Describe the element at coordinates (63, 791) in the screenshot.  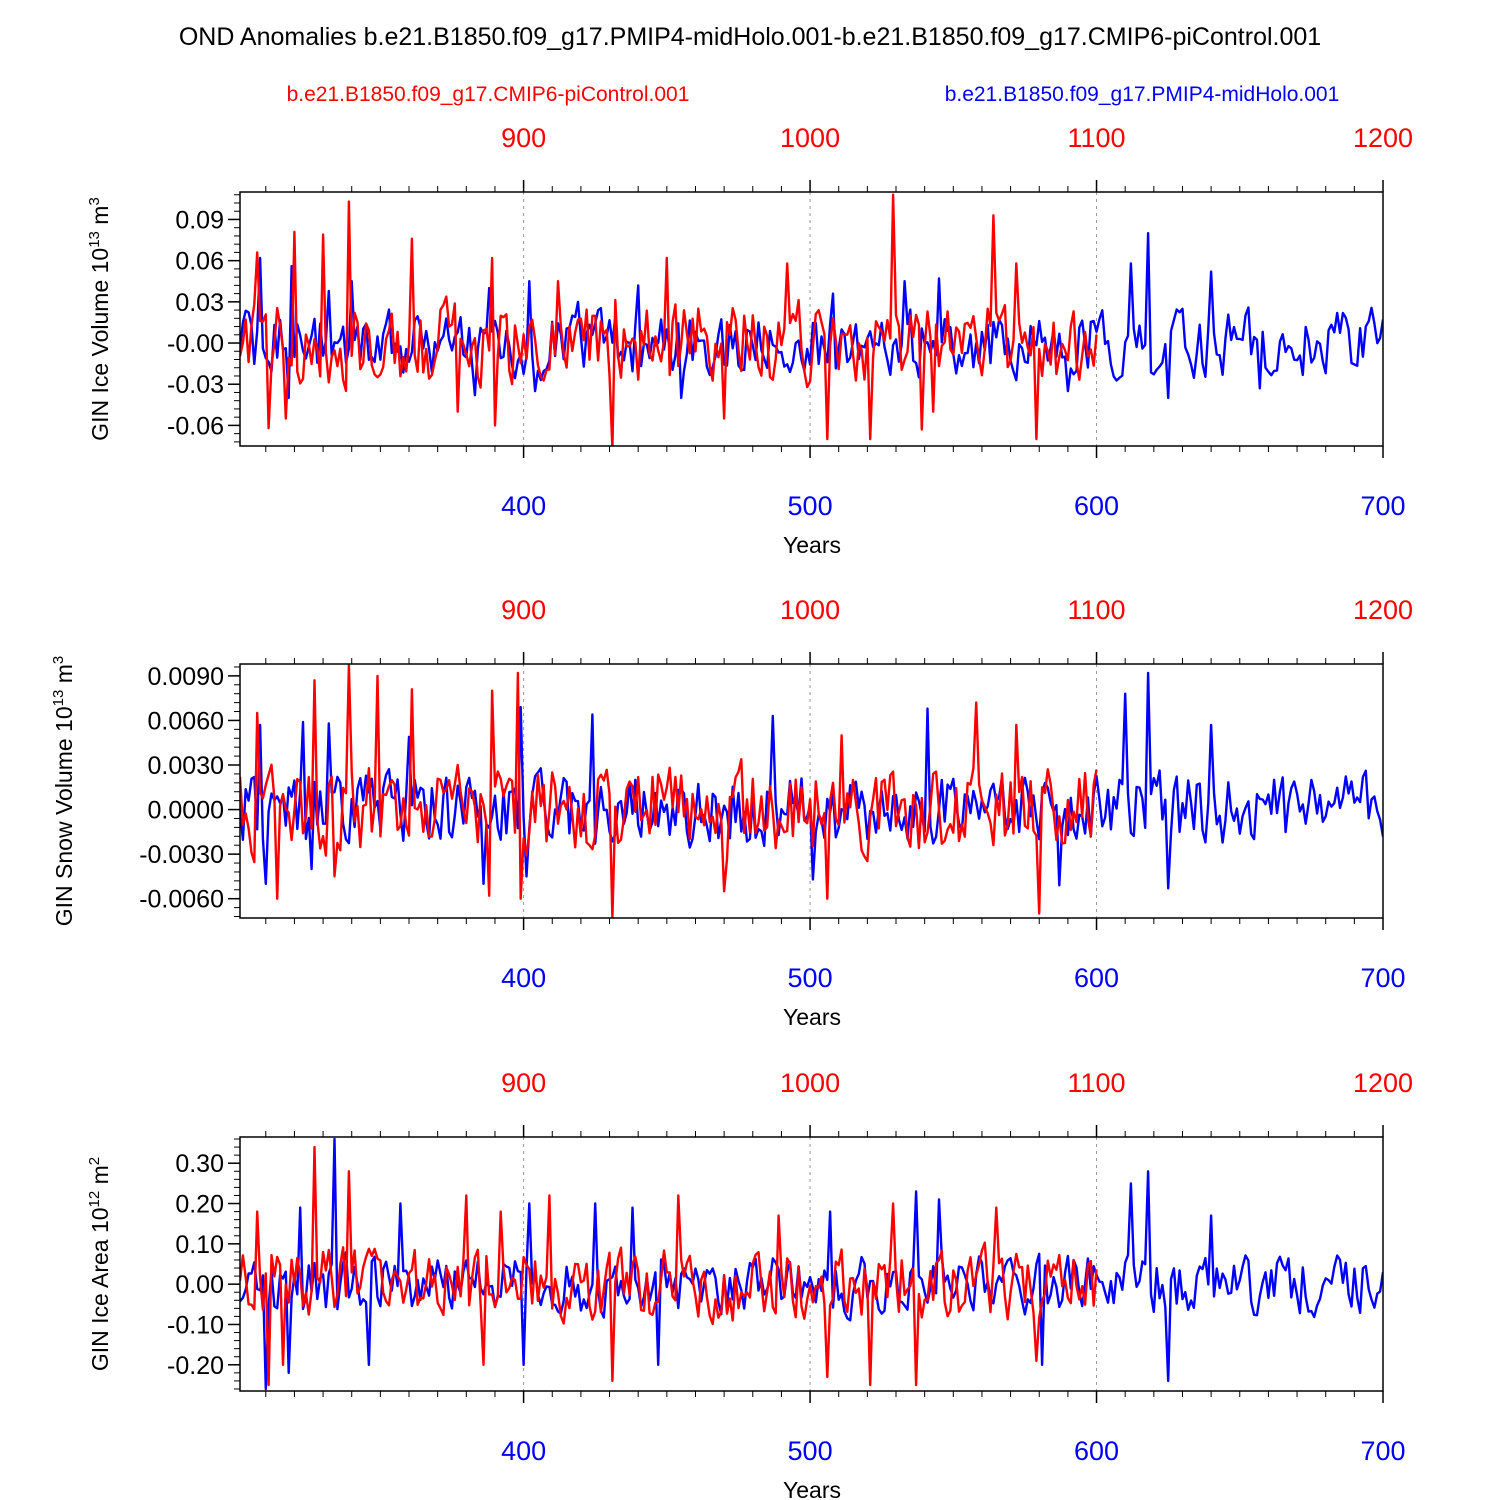
I see `y-axis-label: GIN Snow Volume 1013 m3` at that location.